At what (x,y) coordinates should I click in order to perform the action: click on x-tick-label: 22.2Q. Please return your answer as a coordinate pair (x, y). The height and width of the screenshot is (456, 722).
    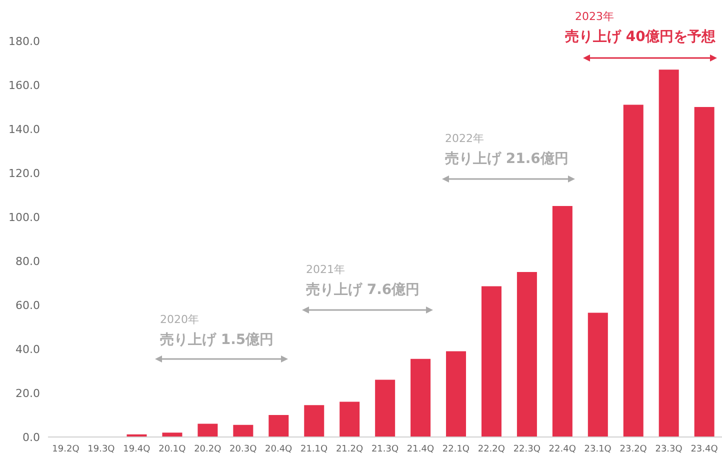
    Looking at the image, I should click on (491, 449).